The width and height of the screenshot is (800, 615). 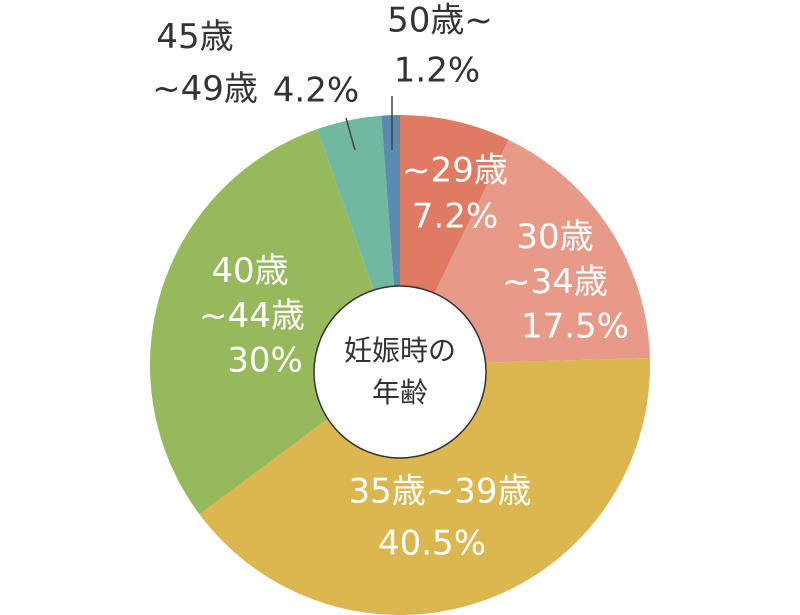 I want to click on category-label: ~29歳, so click(x=455, y=171).